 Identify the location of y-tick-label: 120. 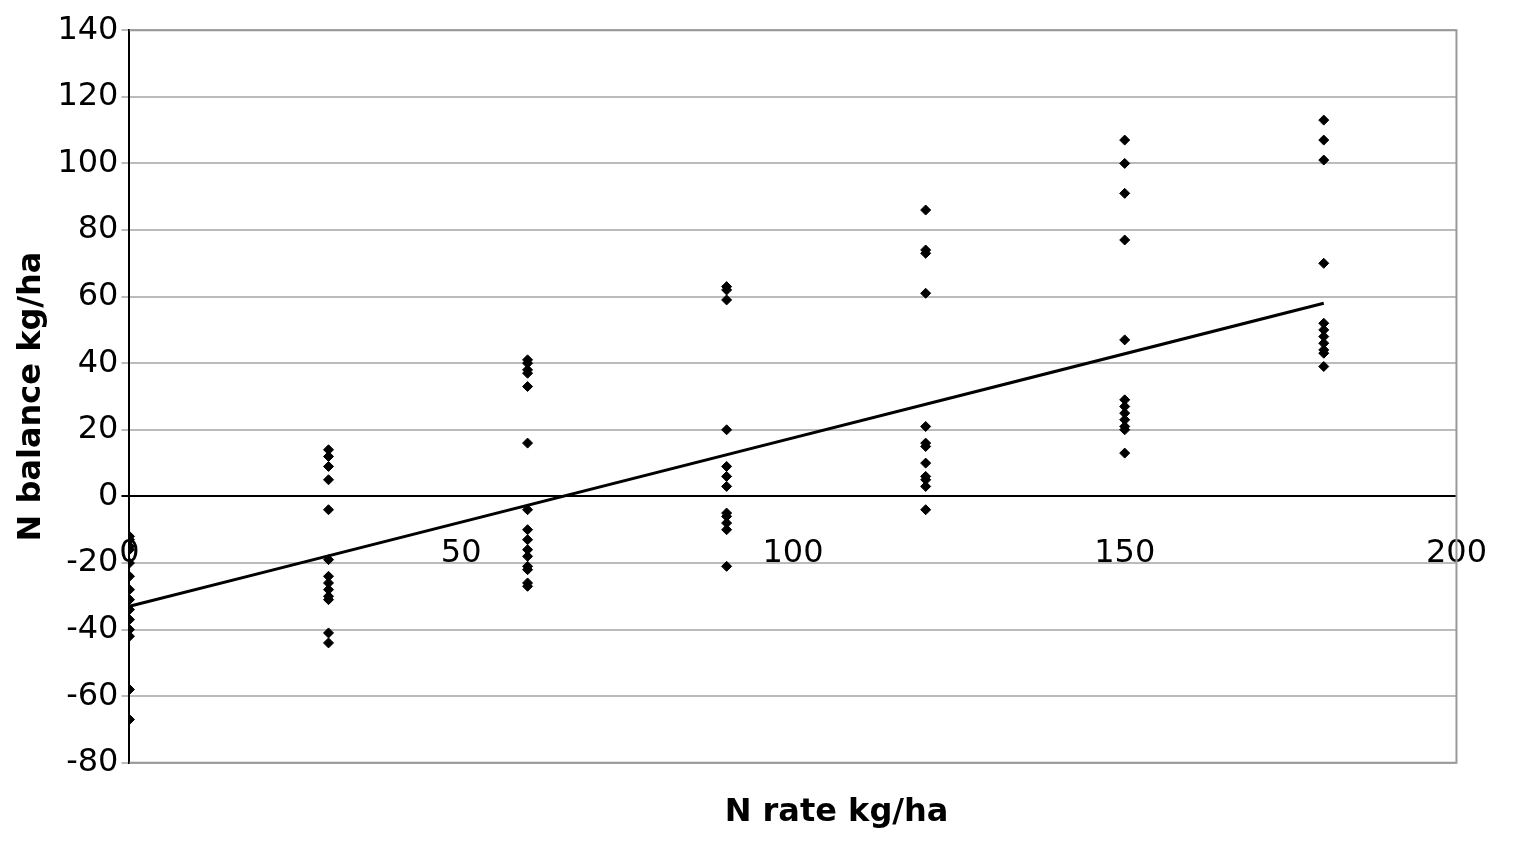
(88, 94).